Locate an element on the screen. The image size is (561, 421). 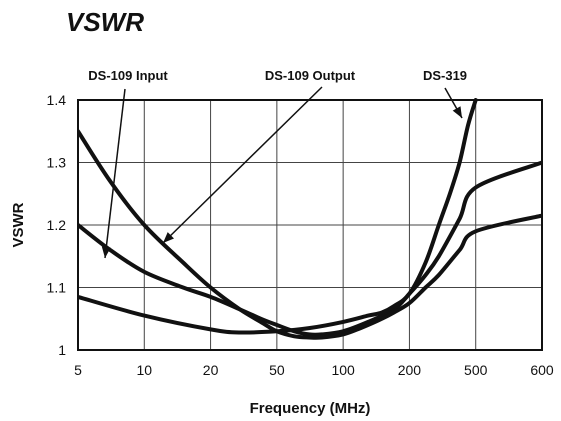
x-tick-label: 20 is located at coordinates (211, 370).